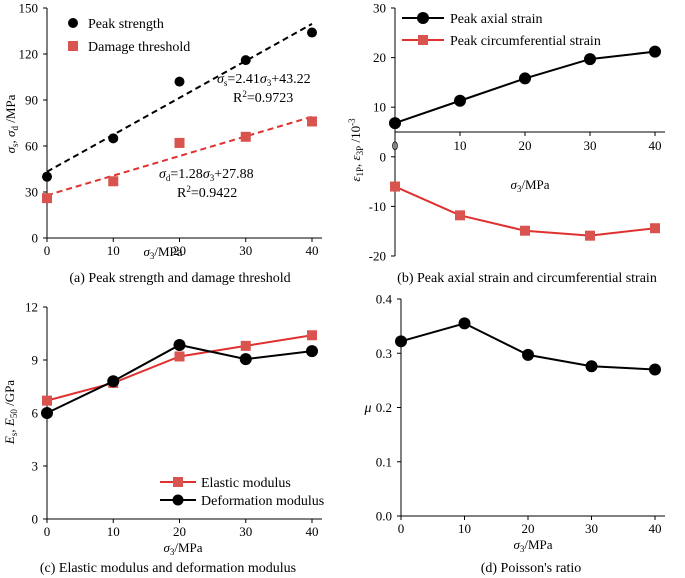  What do you see at coordinates (35, 360) in the screenshot?
I see `y-tick-label: 9` at bounding box center [35, 360].